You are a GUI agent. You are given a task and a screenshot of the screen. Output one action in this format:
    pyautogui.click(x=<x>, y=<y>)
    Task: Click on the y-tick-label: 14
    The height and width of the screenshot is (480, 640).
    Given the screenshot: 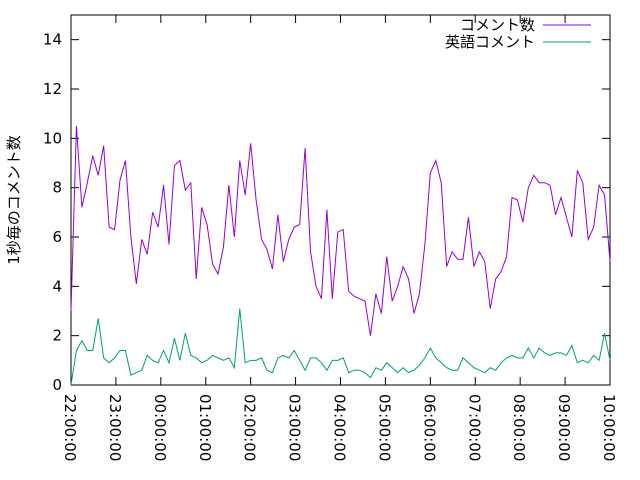 What is the action you would take?
    pyautogui.click(x=52, y=40)
    